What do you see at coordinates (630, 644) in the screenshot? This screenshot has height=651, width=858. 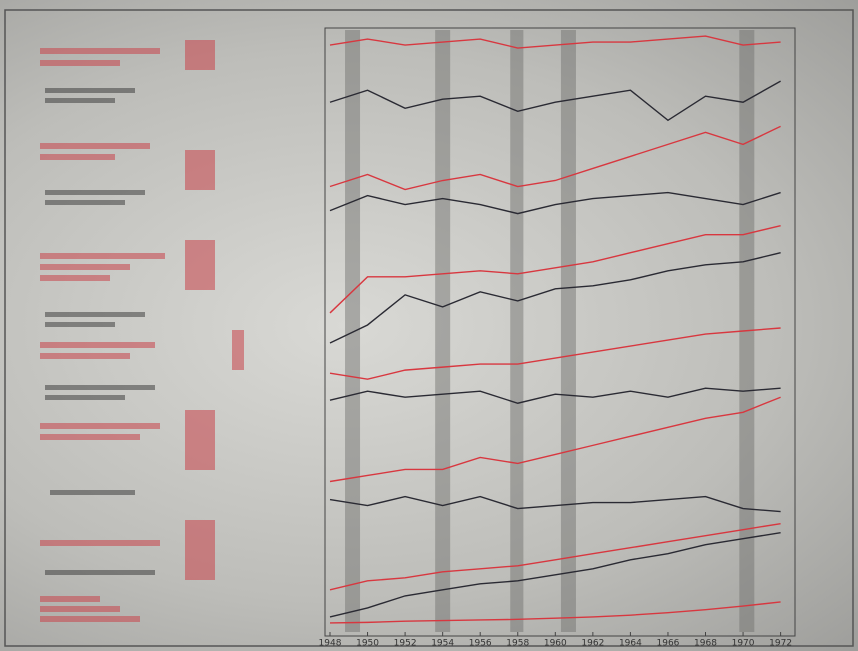 I see `x-tick-label: 1964` at bounding box center [630, 644].